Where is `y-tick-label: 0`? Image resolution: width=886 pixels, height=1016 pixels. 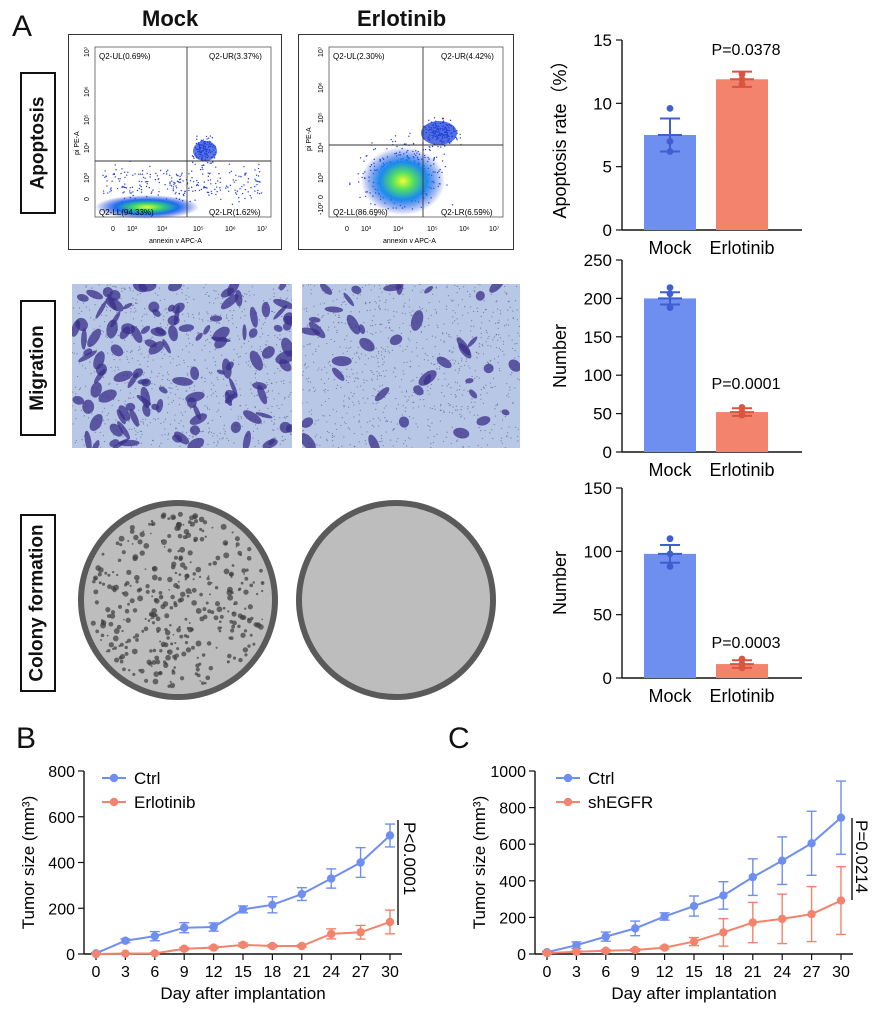 y-tick-label: 0 is located at coordinates (607, 678).